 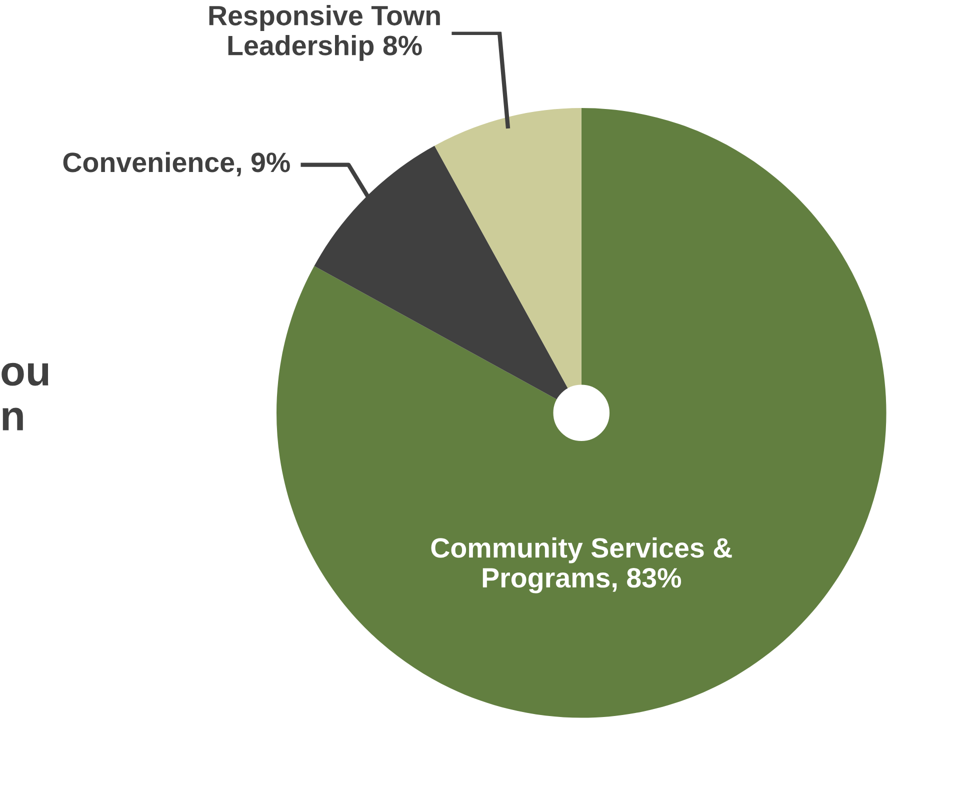 I want to click on text: ou n, so click(x=25, y=396).